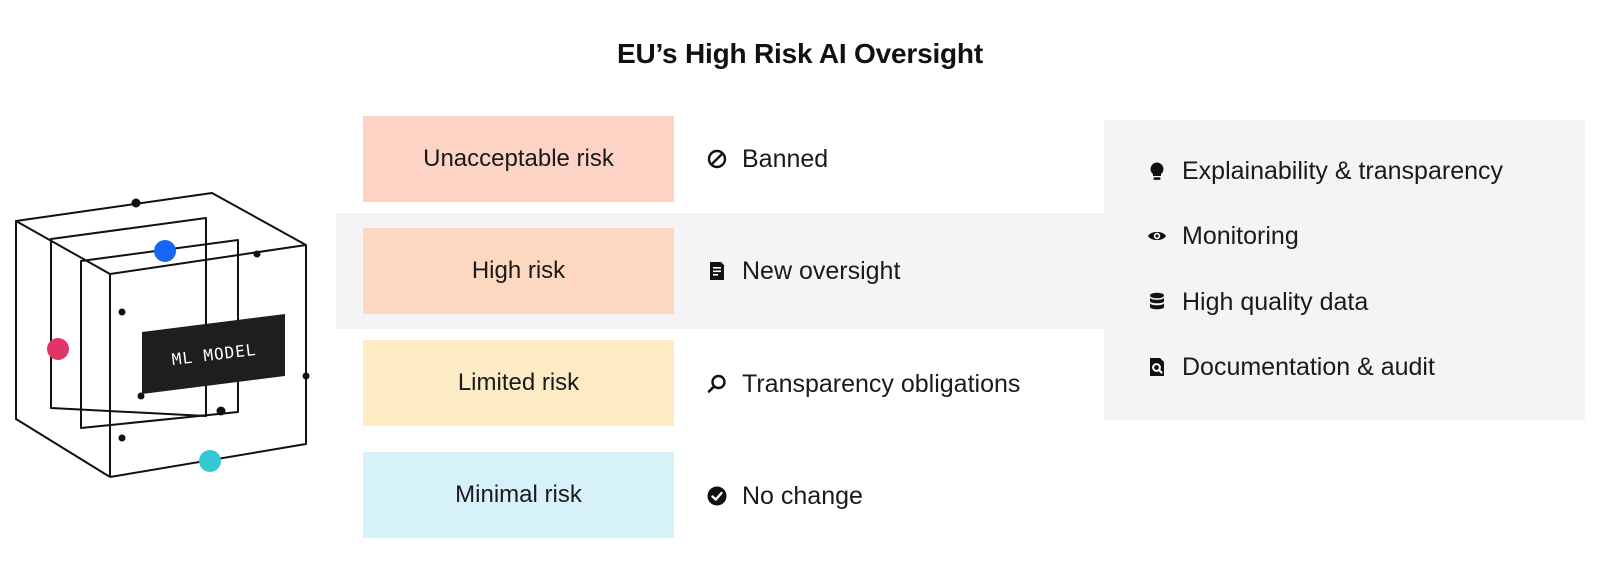  I want to click on requirement-label: Monitoring, so click(1240, 235).